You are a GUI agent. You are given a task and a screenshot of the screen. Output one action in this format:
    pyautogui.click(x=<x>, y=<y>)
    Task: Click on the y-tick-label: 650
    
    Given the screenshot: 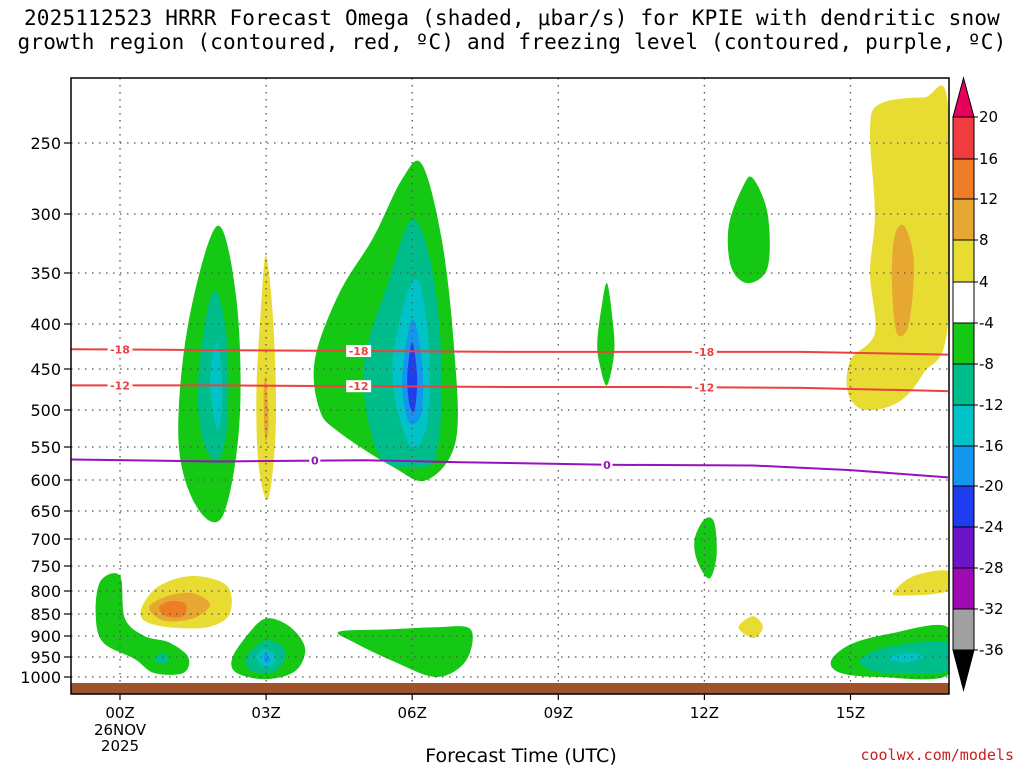 What is the action you would take?
    pyautogui.click(x=45, y=511)
    